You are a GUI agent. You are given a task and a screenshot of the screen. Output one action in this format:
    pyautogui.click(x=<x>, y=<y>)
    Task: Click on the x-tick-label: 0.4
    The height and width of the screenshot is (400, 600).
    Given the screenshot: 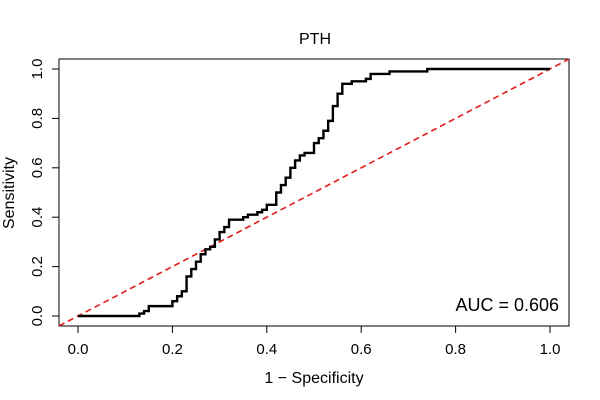 What is the action you would take?
    pyautogui.click(x=266, y=349)
    